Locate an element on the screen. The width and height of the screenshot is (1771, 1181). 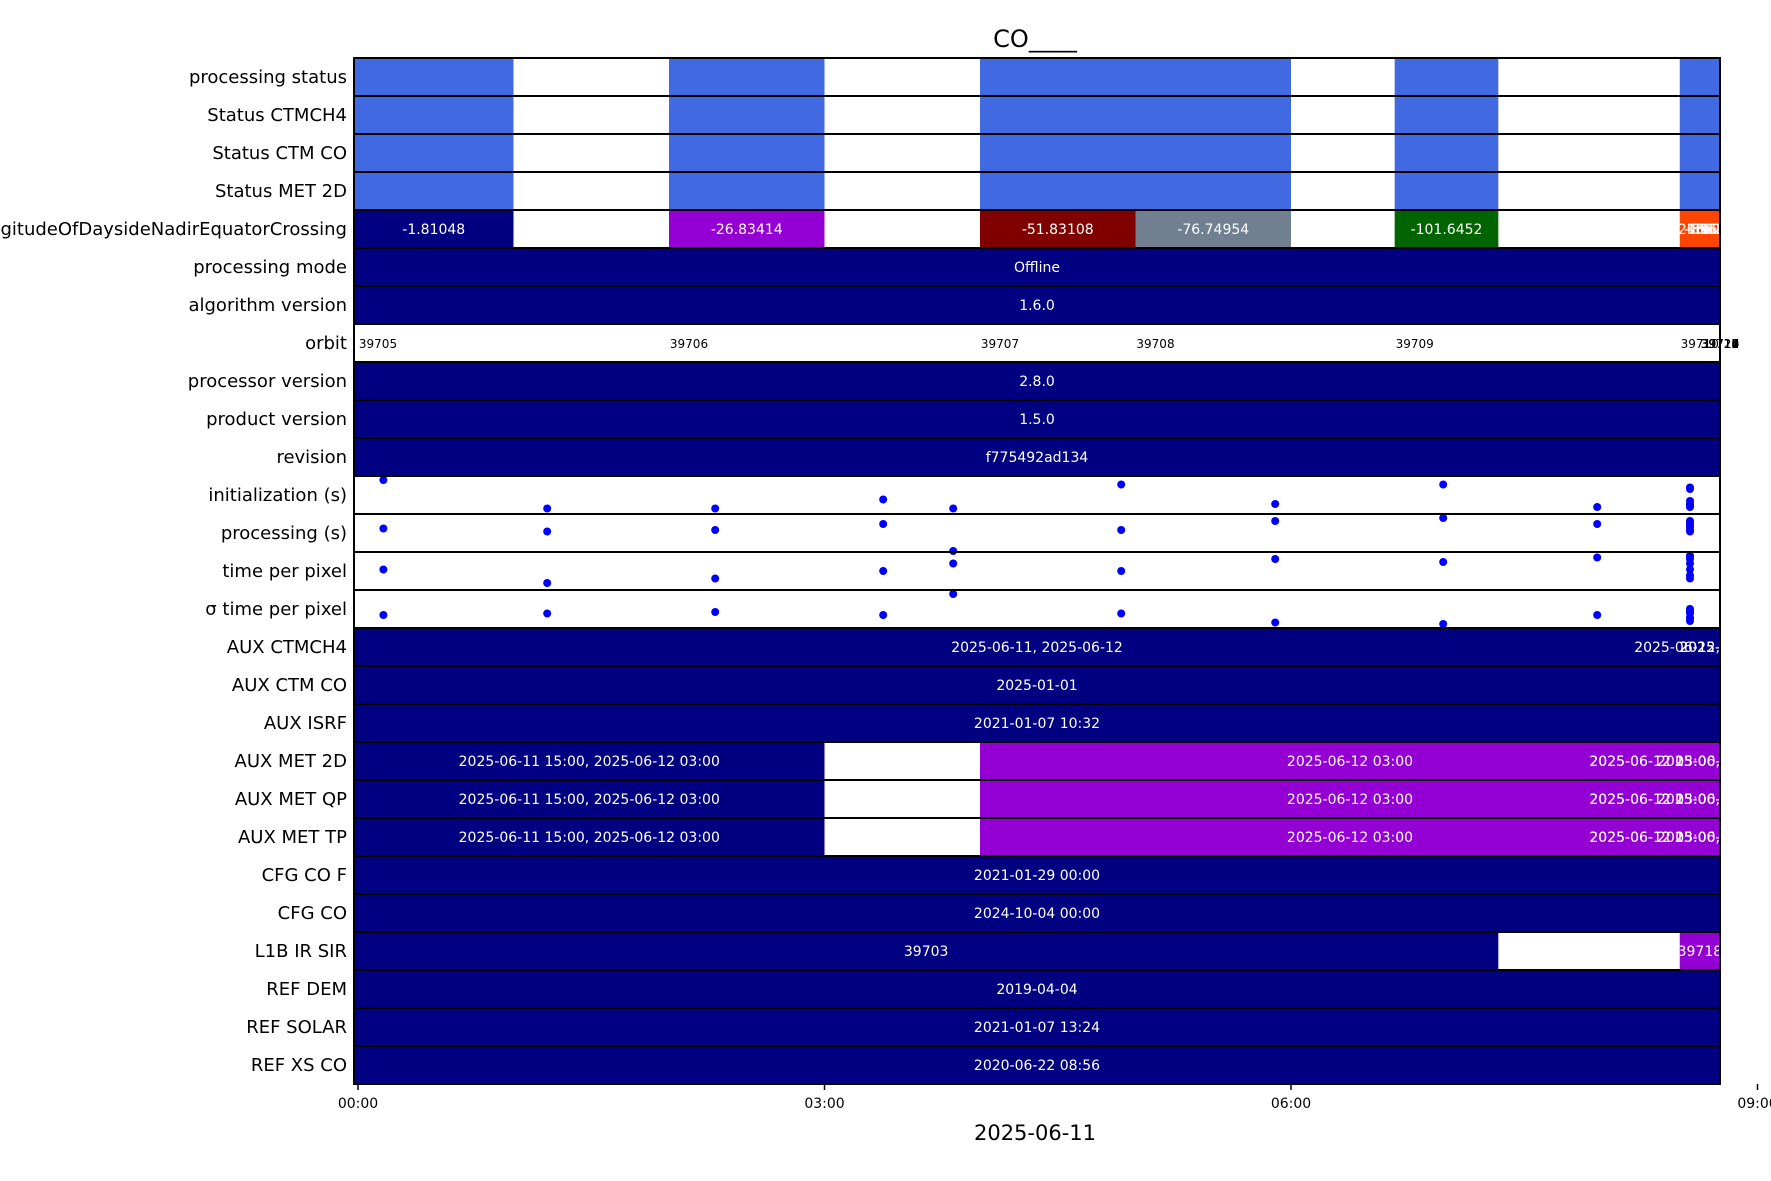
segment-label: 2021-01-29 00:00 is located at coordinates (1037, 876).